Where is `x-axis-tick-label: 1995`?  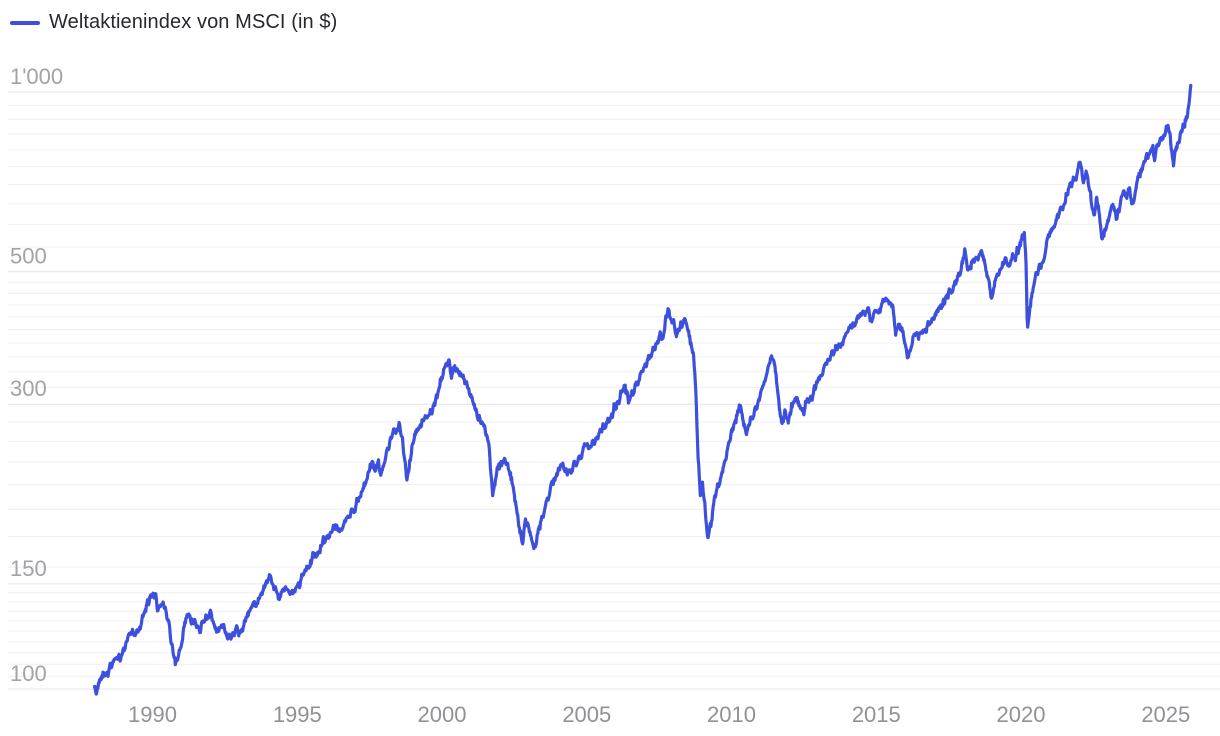 x-axis-tick-label: 1995 is located at coordinates (297, 714).